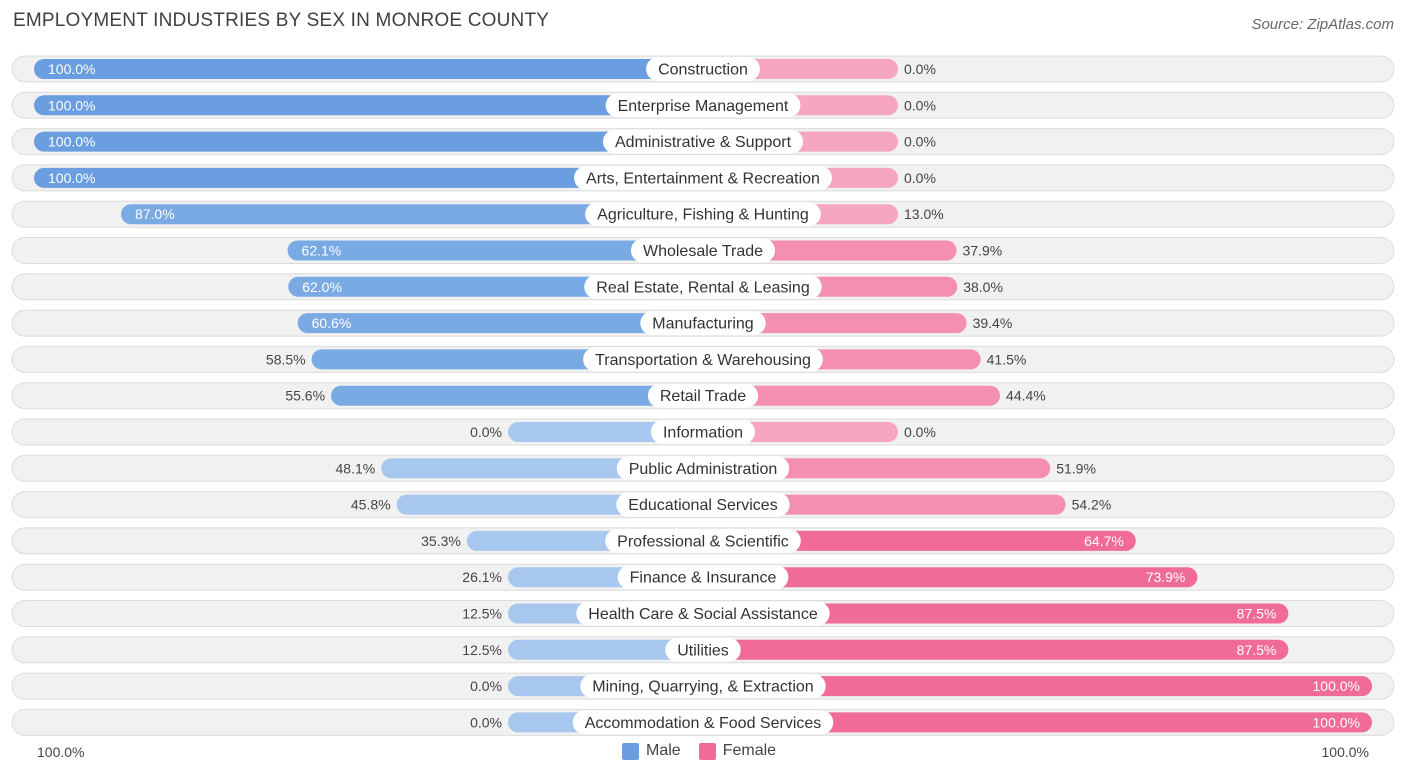 The image size is (1406, 776). I want to click on category-label: Finance & Insurance, so click(703, 578).